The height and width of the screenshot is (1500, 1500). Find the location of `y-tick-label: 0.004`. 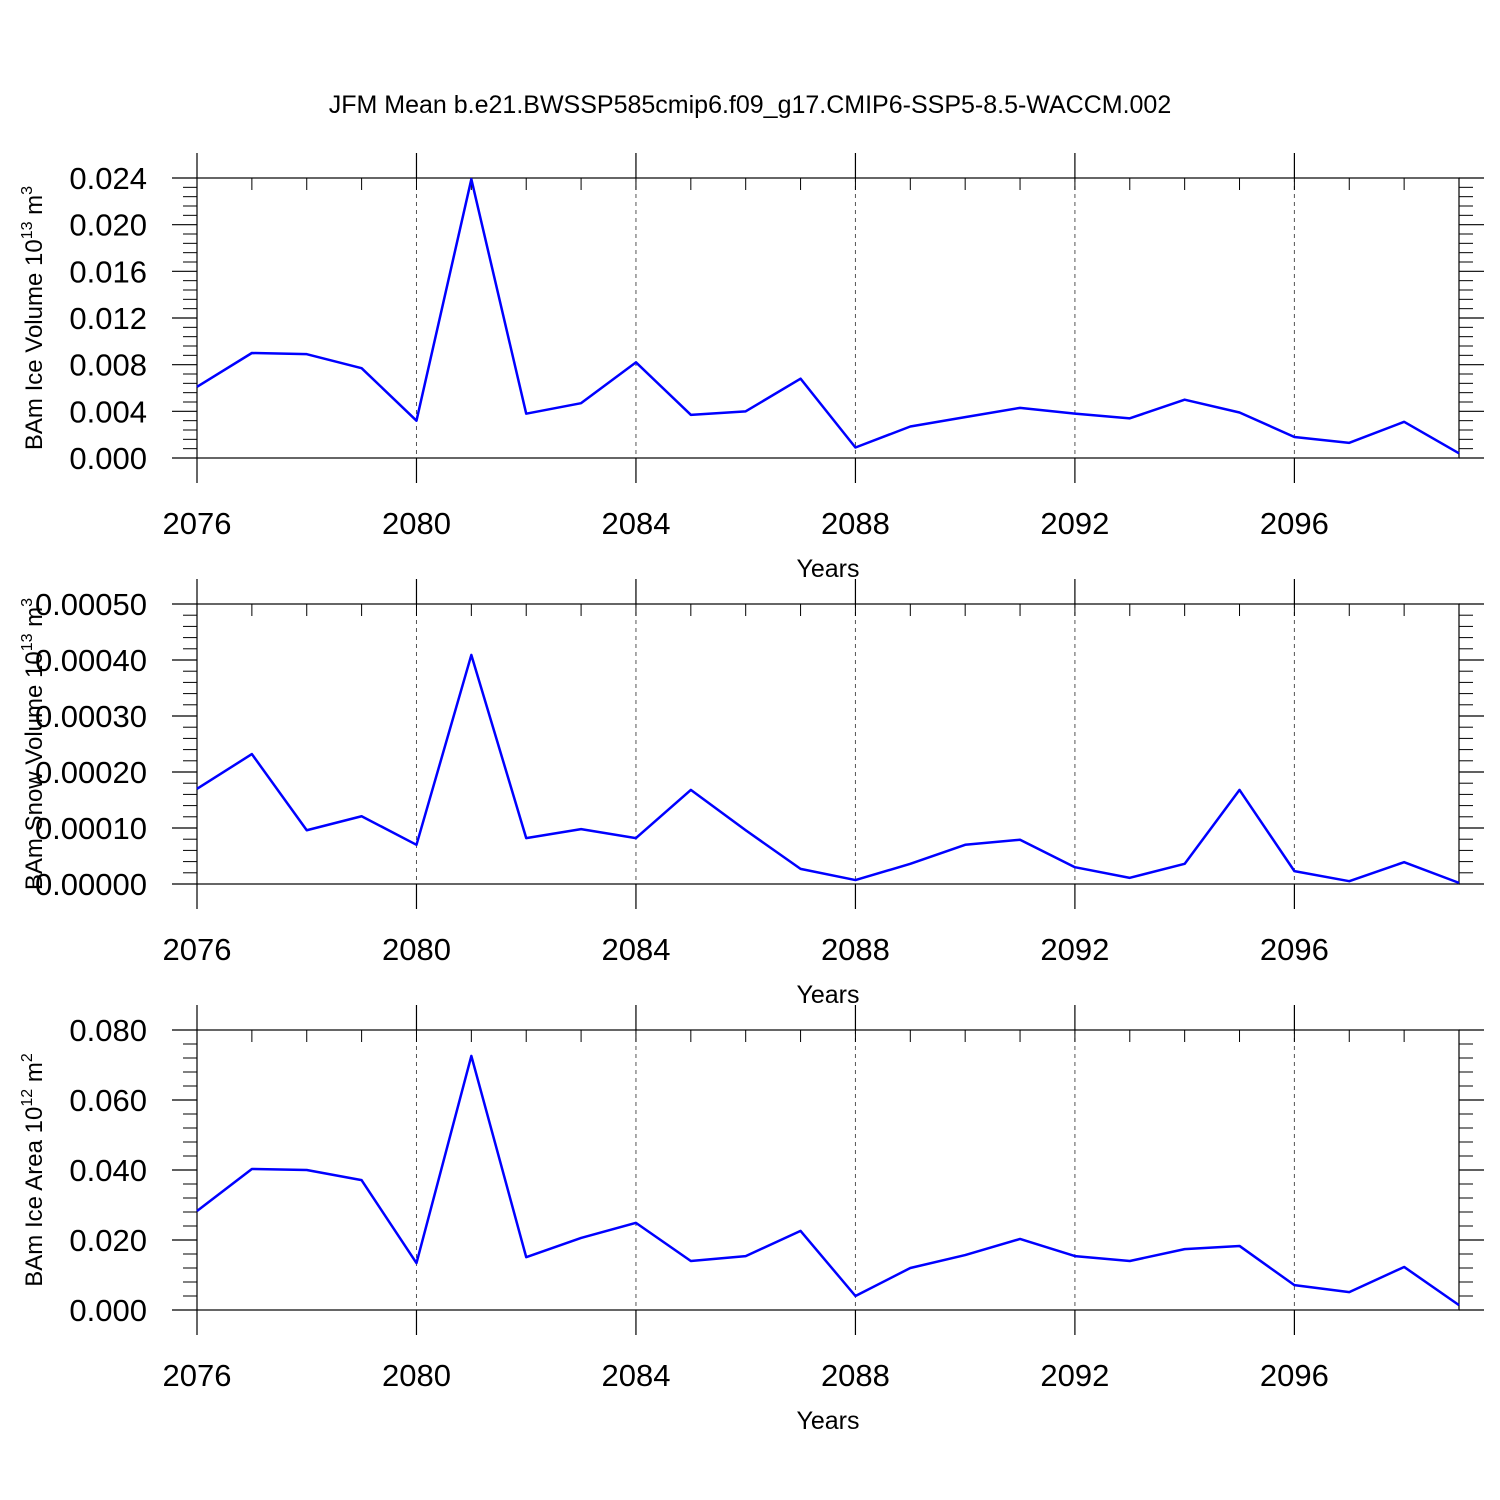

y-tick-label: 0.004 is located at coordinates (108, 411).